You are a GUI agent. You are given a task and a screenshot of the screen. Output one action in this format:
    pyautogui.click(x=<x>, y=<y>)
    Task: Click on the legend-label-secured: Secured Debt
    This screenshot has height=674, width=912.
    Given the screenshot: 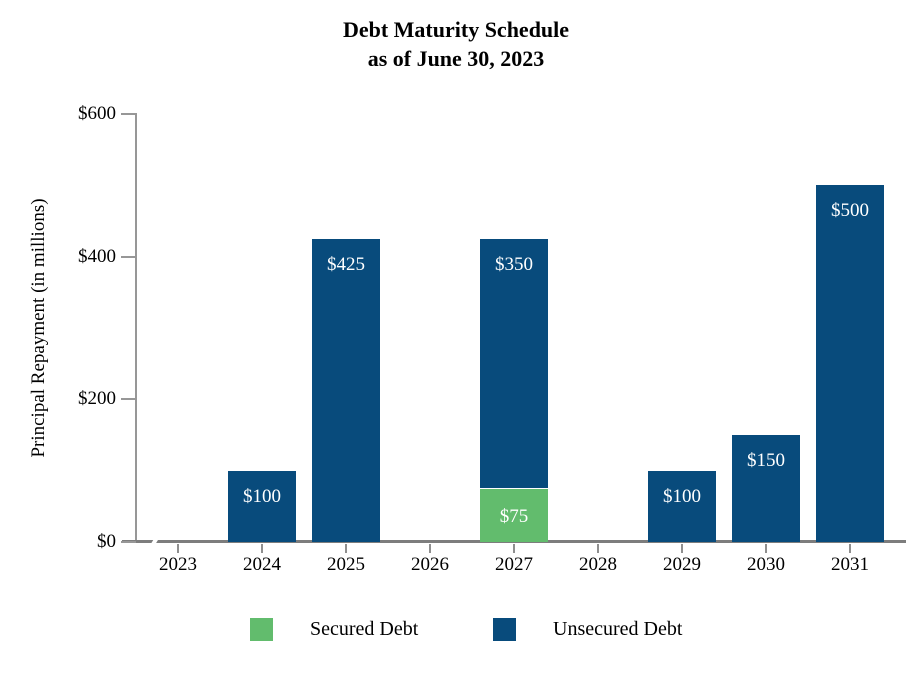 What is the action you would take?
    pyautogui.click(x=364, y=629)
    